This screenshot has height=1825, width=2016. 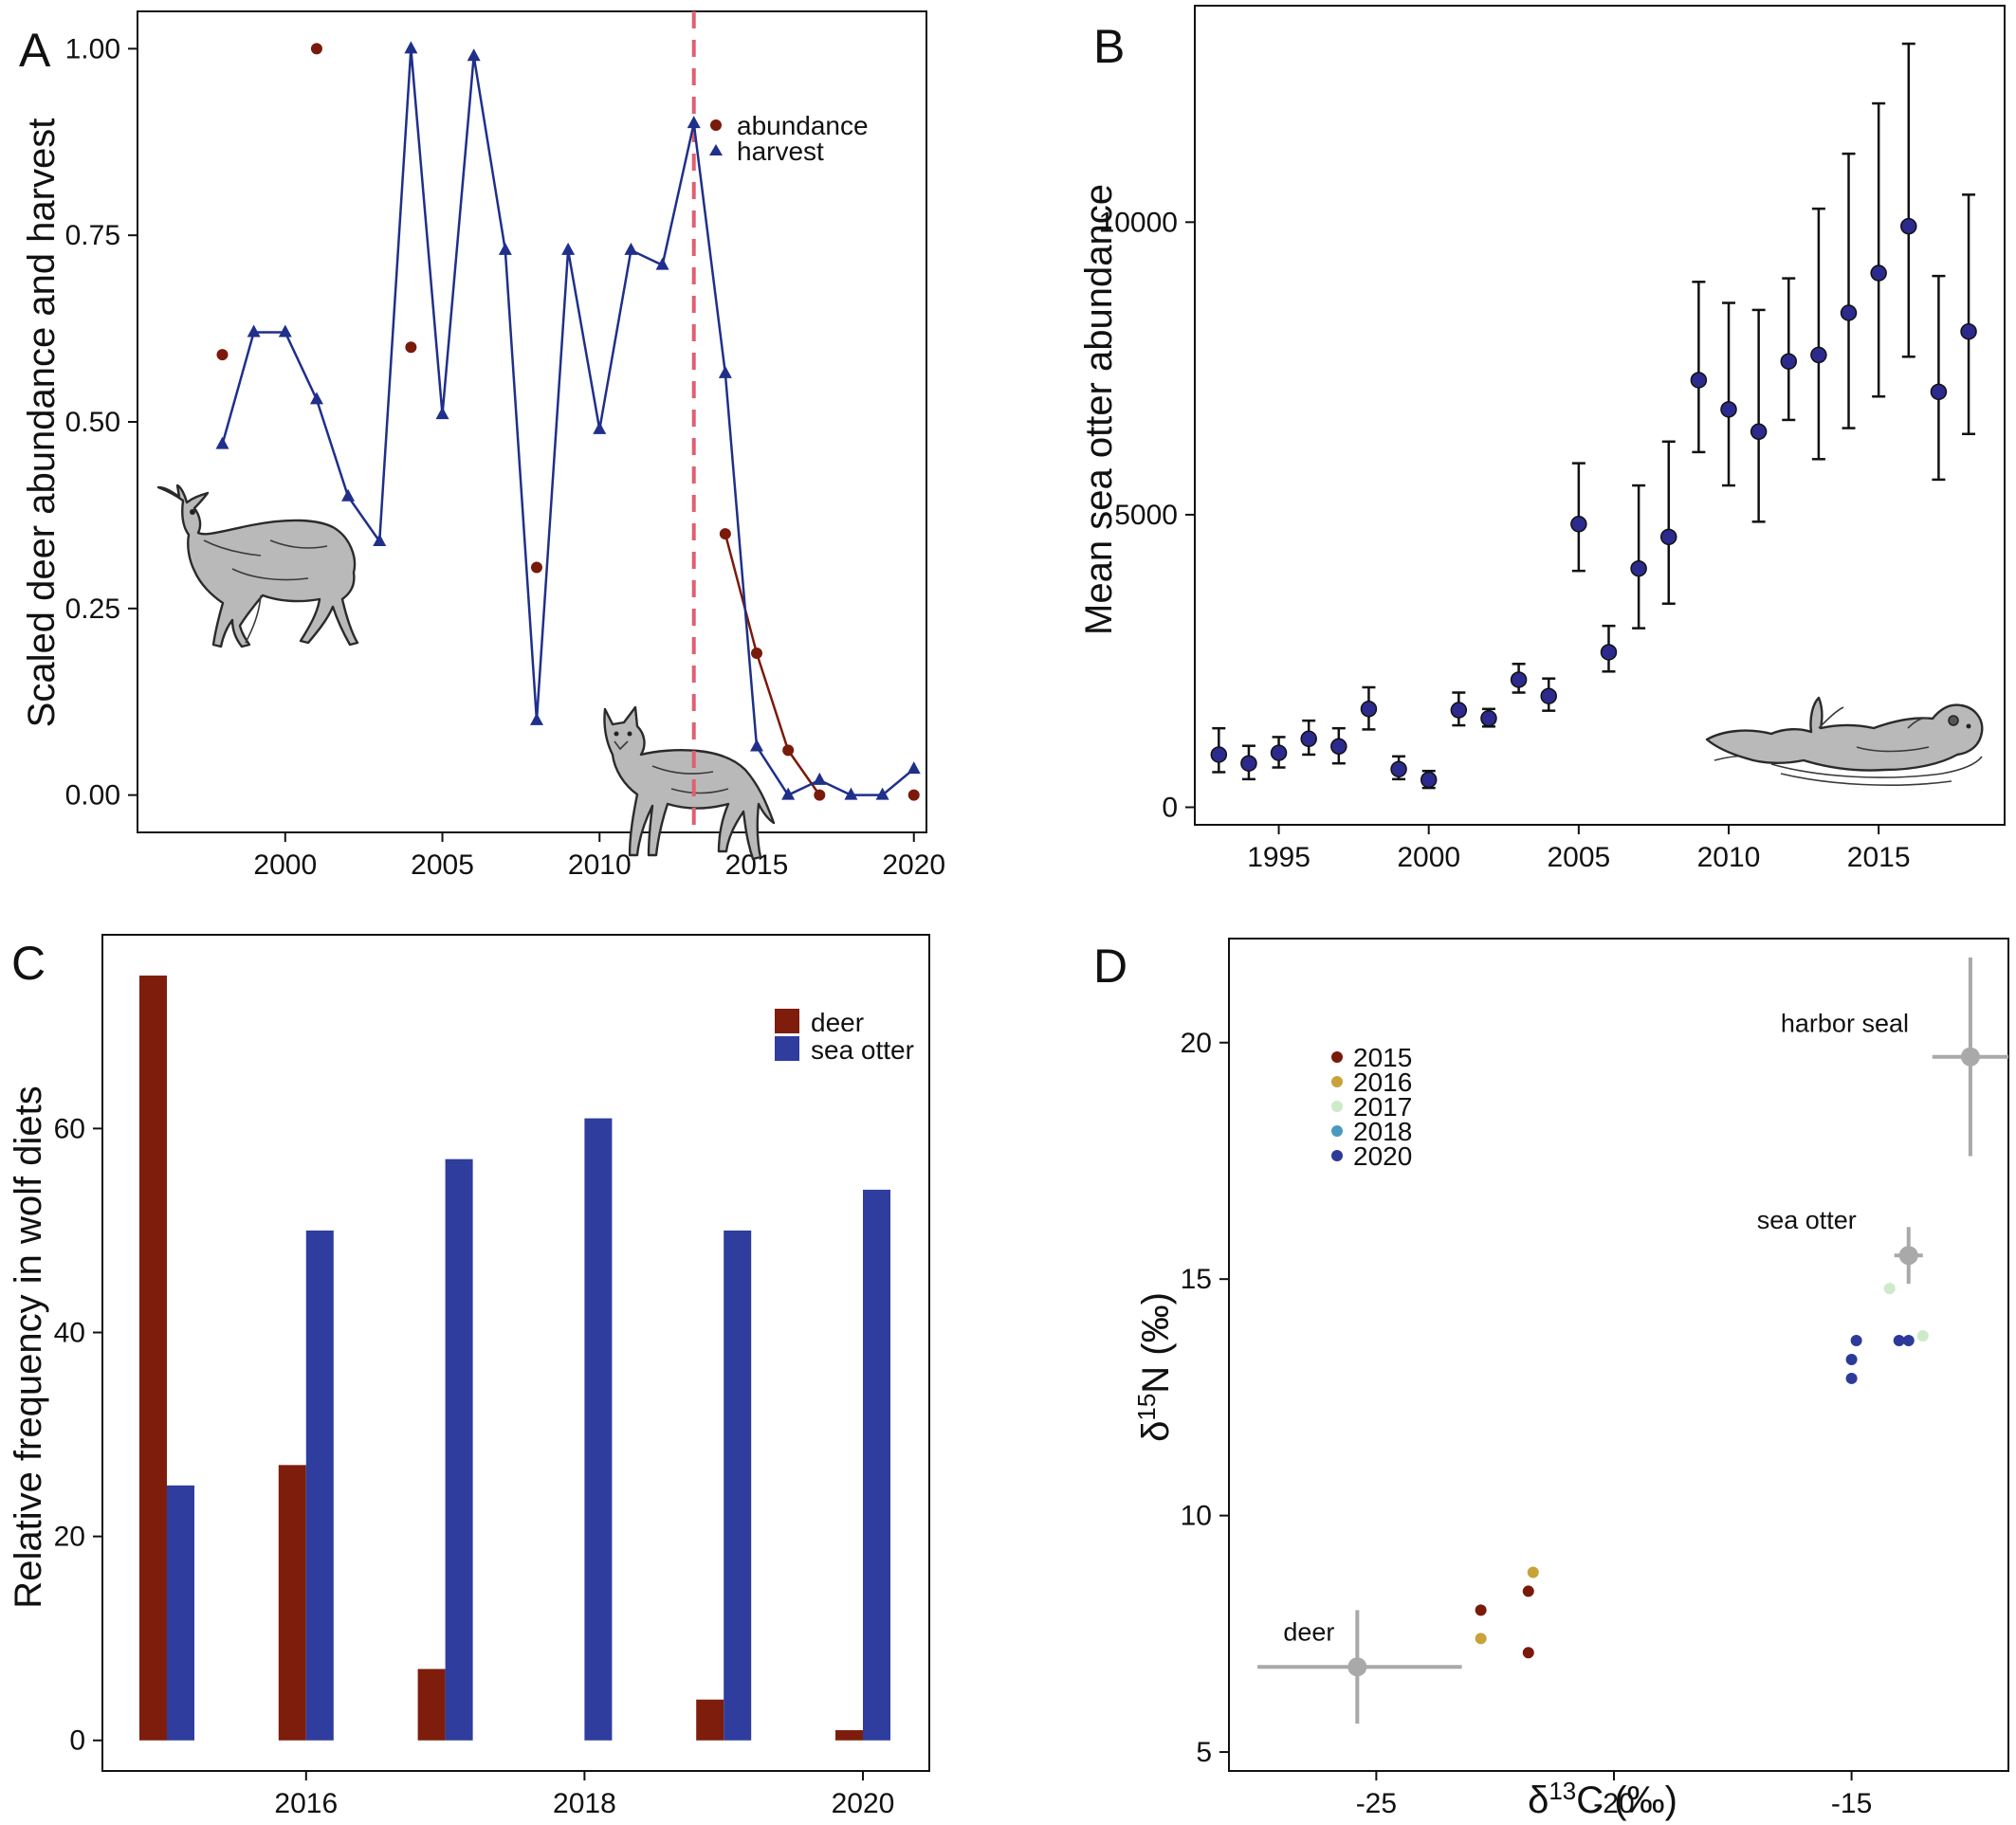 I want to click on harbor-seal-label: harbor seal, so click(x=1845, y=1024).